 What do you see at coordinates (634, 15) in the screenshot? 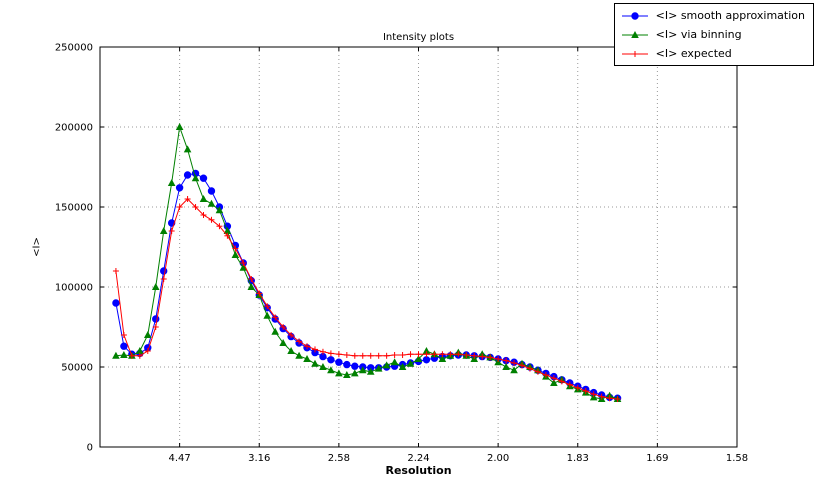
I see `legend-circle-marker-icon` at bounding box center [634, 15].